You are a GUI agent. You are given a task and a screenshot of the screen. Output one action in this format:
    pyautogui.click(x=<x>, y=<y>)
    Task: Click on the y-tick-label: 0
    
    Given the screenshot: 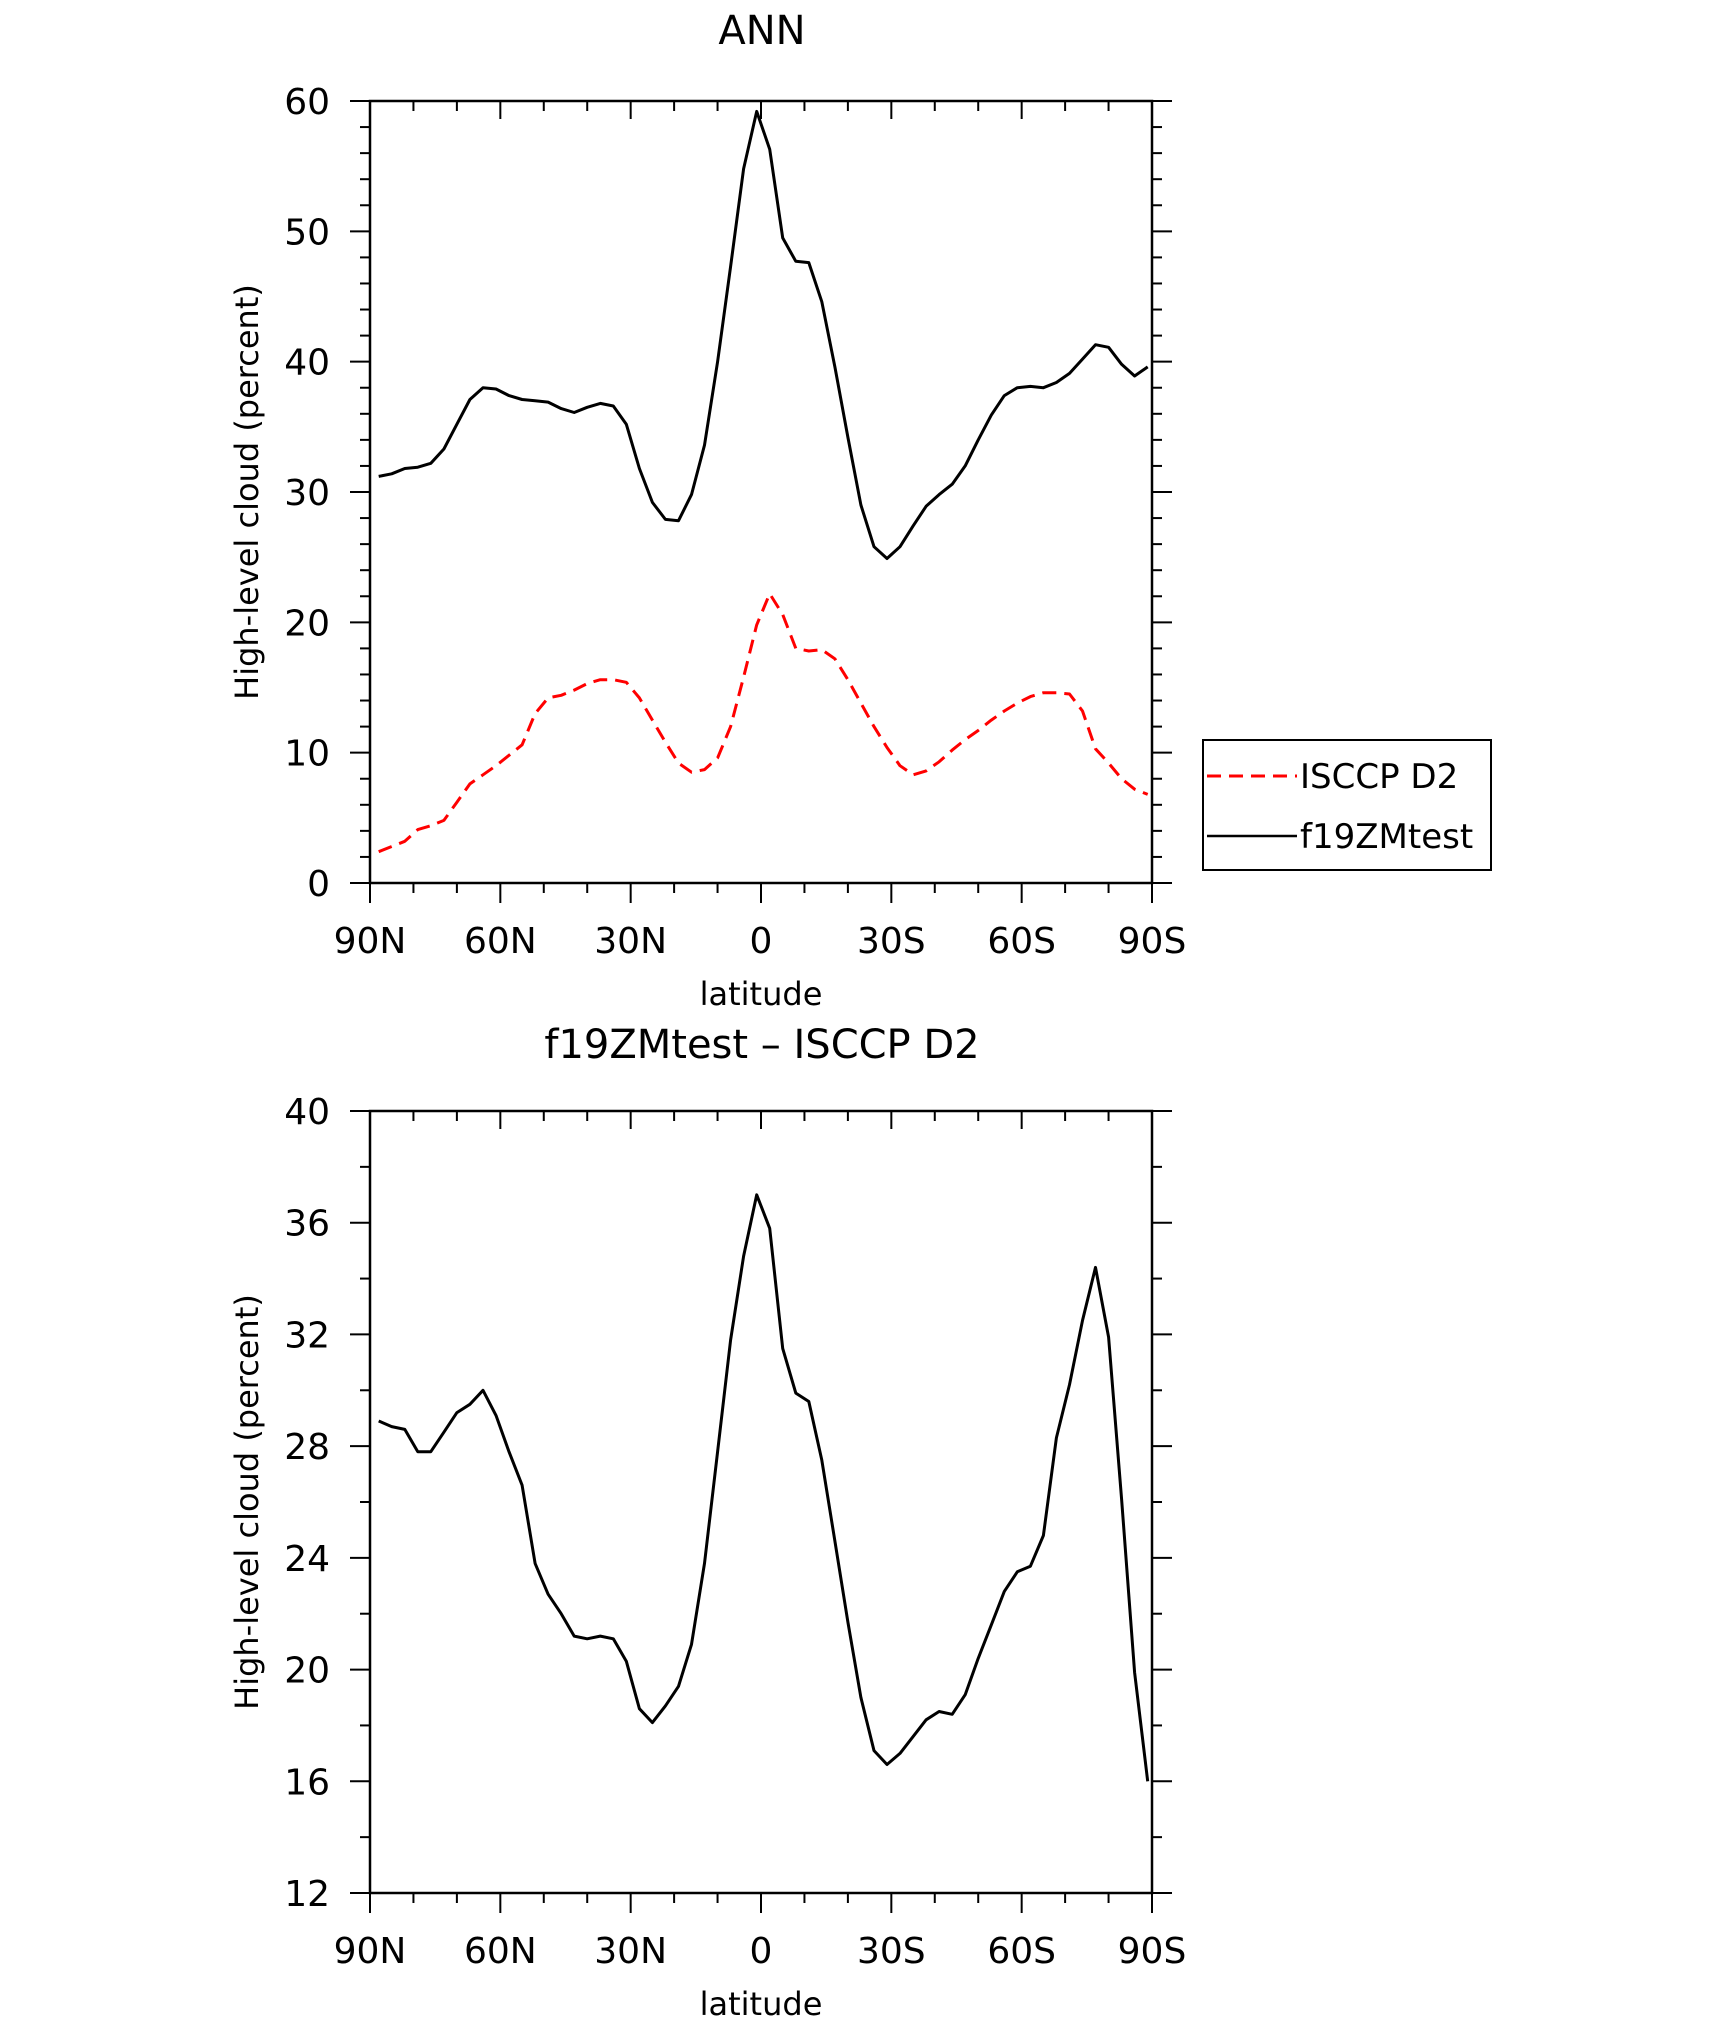 What is the action you would take?
    pyautogui.click(x=318, y=884)
    